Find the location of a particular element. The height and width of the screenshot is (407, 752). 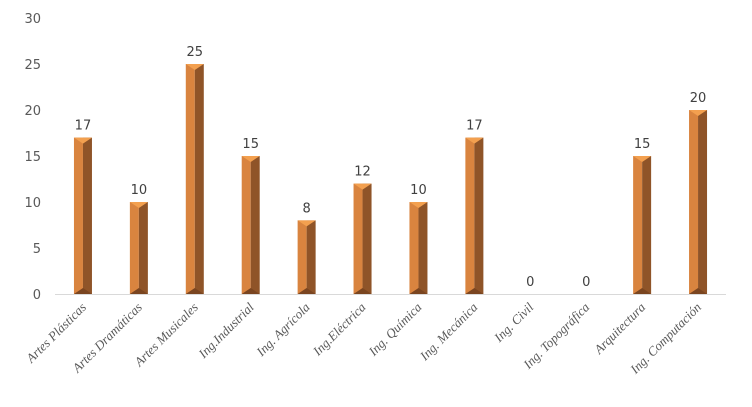

y-tick-label: 25 is located at coordinates (32, 65).